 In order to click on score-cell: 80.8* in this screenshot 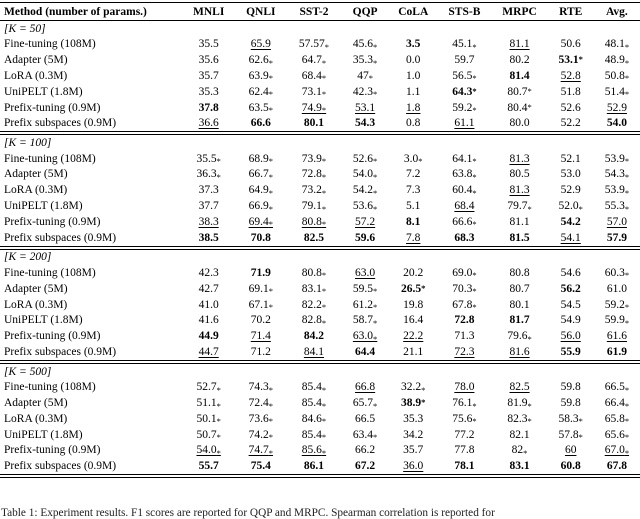, I will do `click(314, 222)`.